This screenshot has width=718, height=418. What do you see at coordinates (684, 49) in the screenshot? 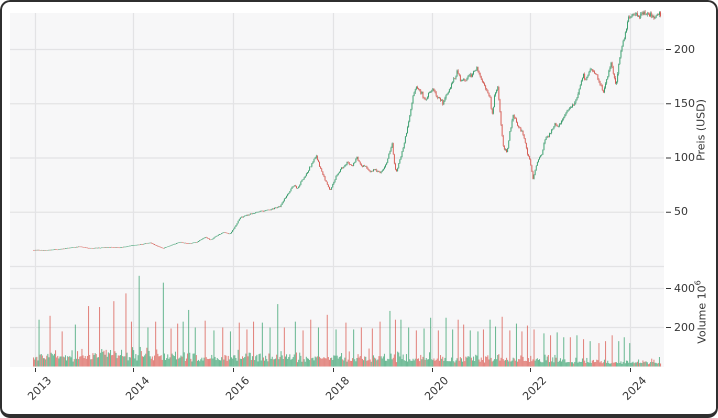
I see `price-tick-label: 200` at bounding box center [684, 49].